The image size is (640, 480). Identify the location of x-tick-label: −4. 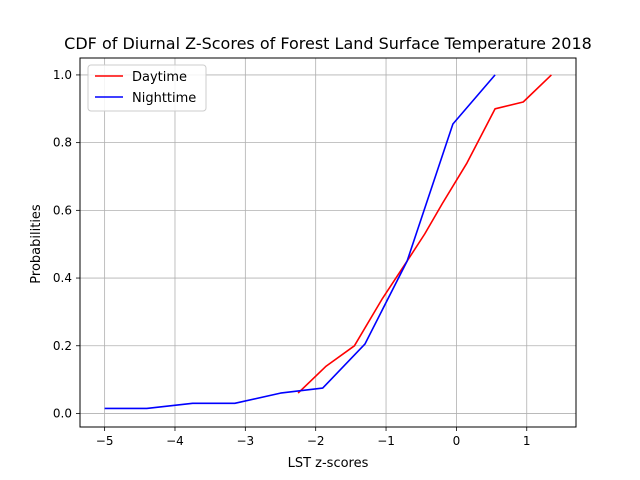
(175, 441).